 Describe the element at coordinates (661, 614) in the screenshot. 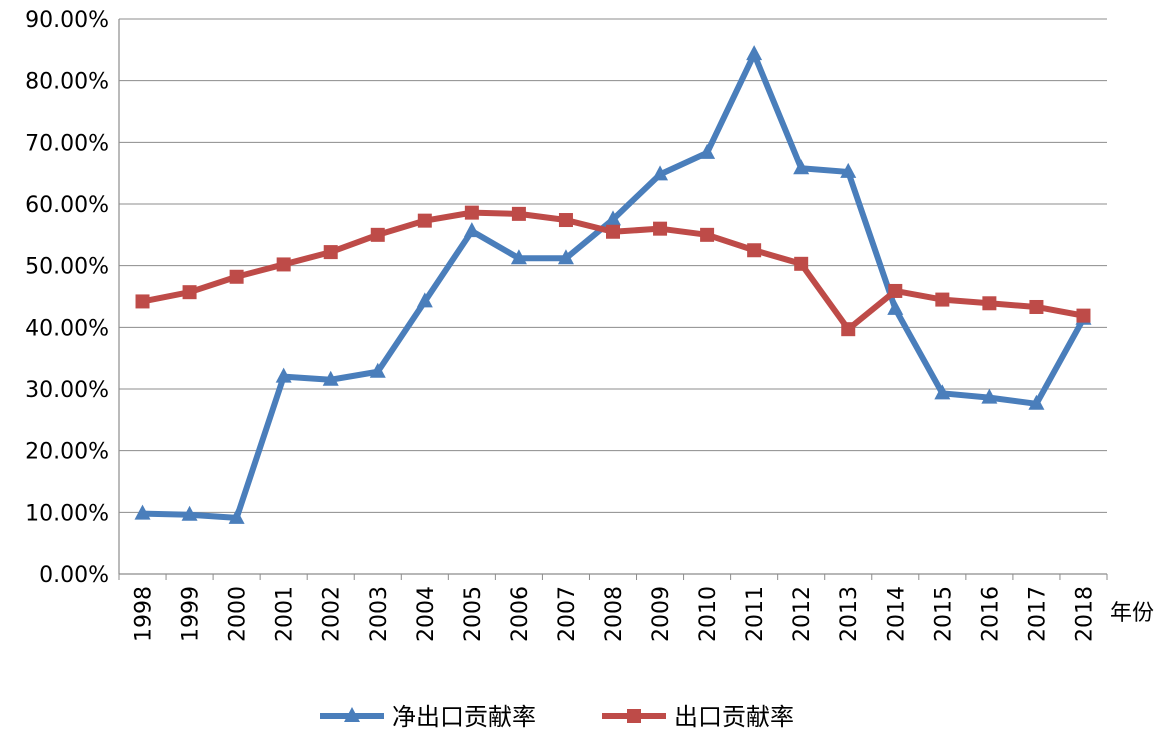

I see `x-tick-label: 2009` at that location.